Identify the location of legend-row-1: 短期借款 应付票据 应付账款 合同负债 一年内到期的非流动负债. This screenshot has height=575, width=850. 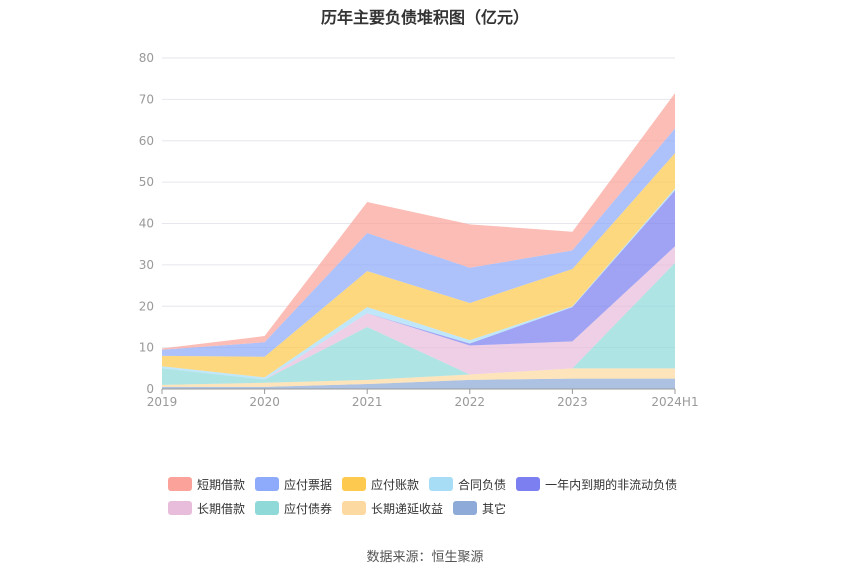
(448, 484).